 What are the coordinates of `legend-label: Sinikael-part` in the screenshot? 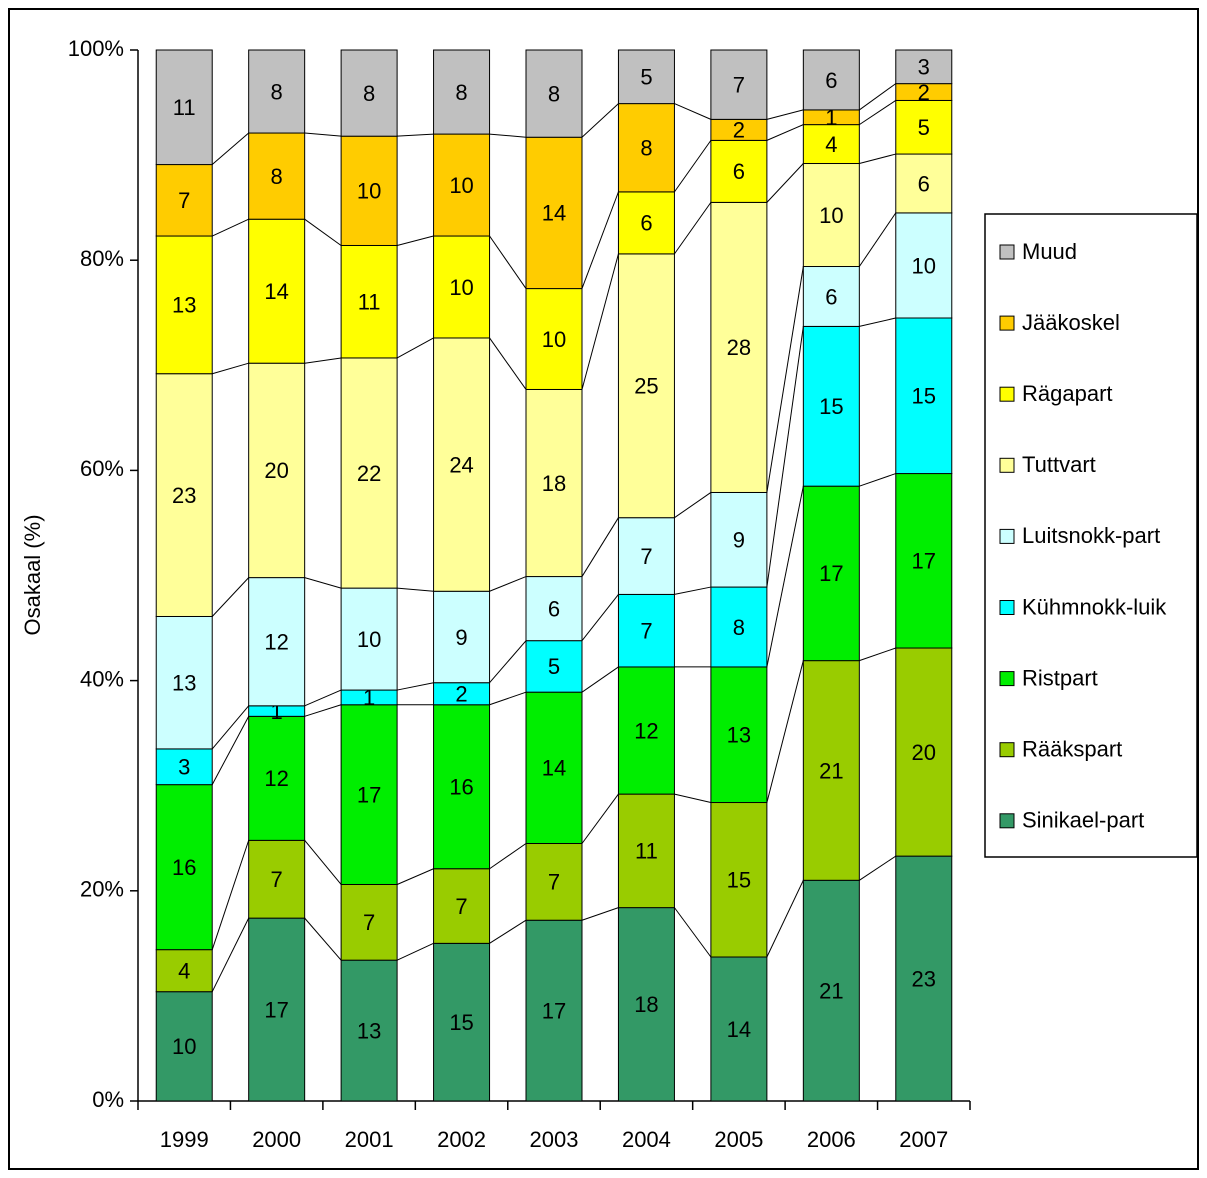 It's located at (1083, 820).